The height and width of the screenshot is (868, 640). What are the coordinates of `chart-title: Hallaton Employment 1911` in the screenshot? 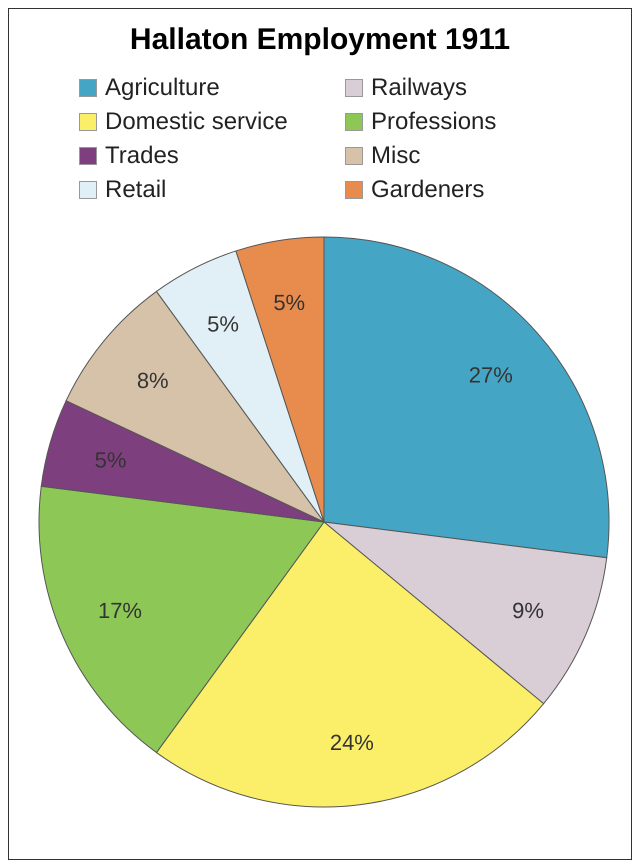 It's located at (320, 40).